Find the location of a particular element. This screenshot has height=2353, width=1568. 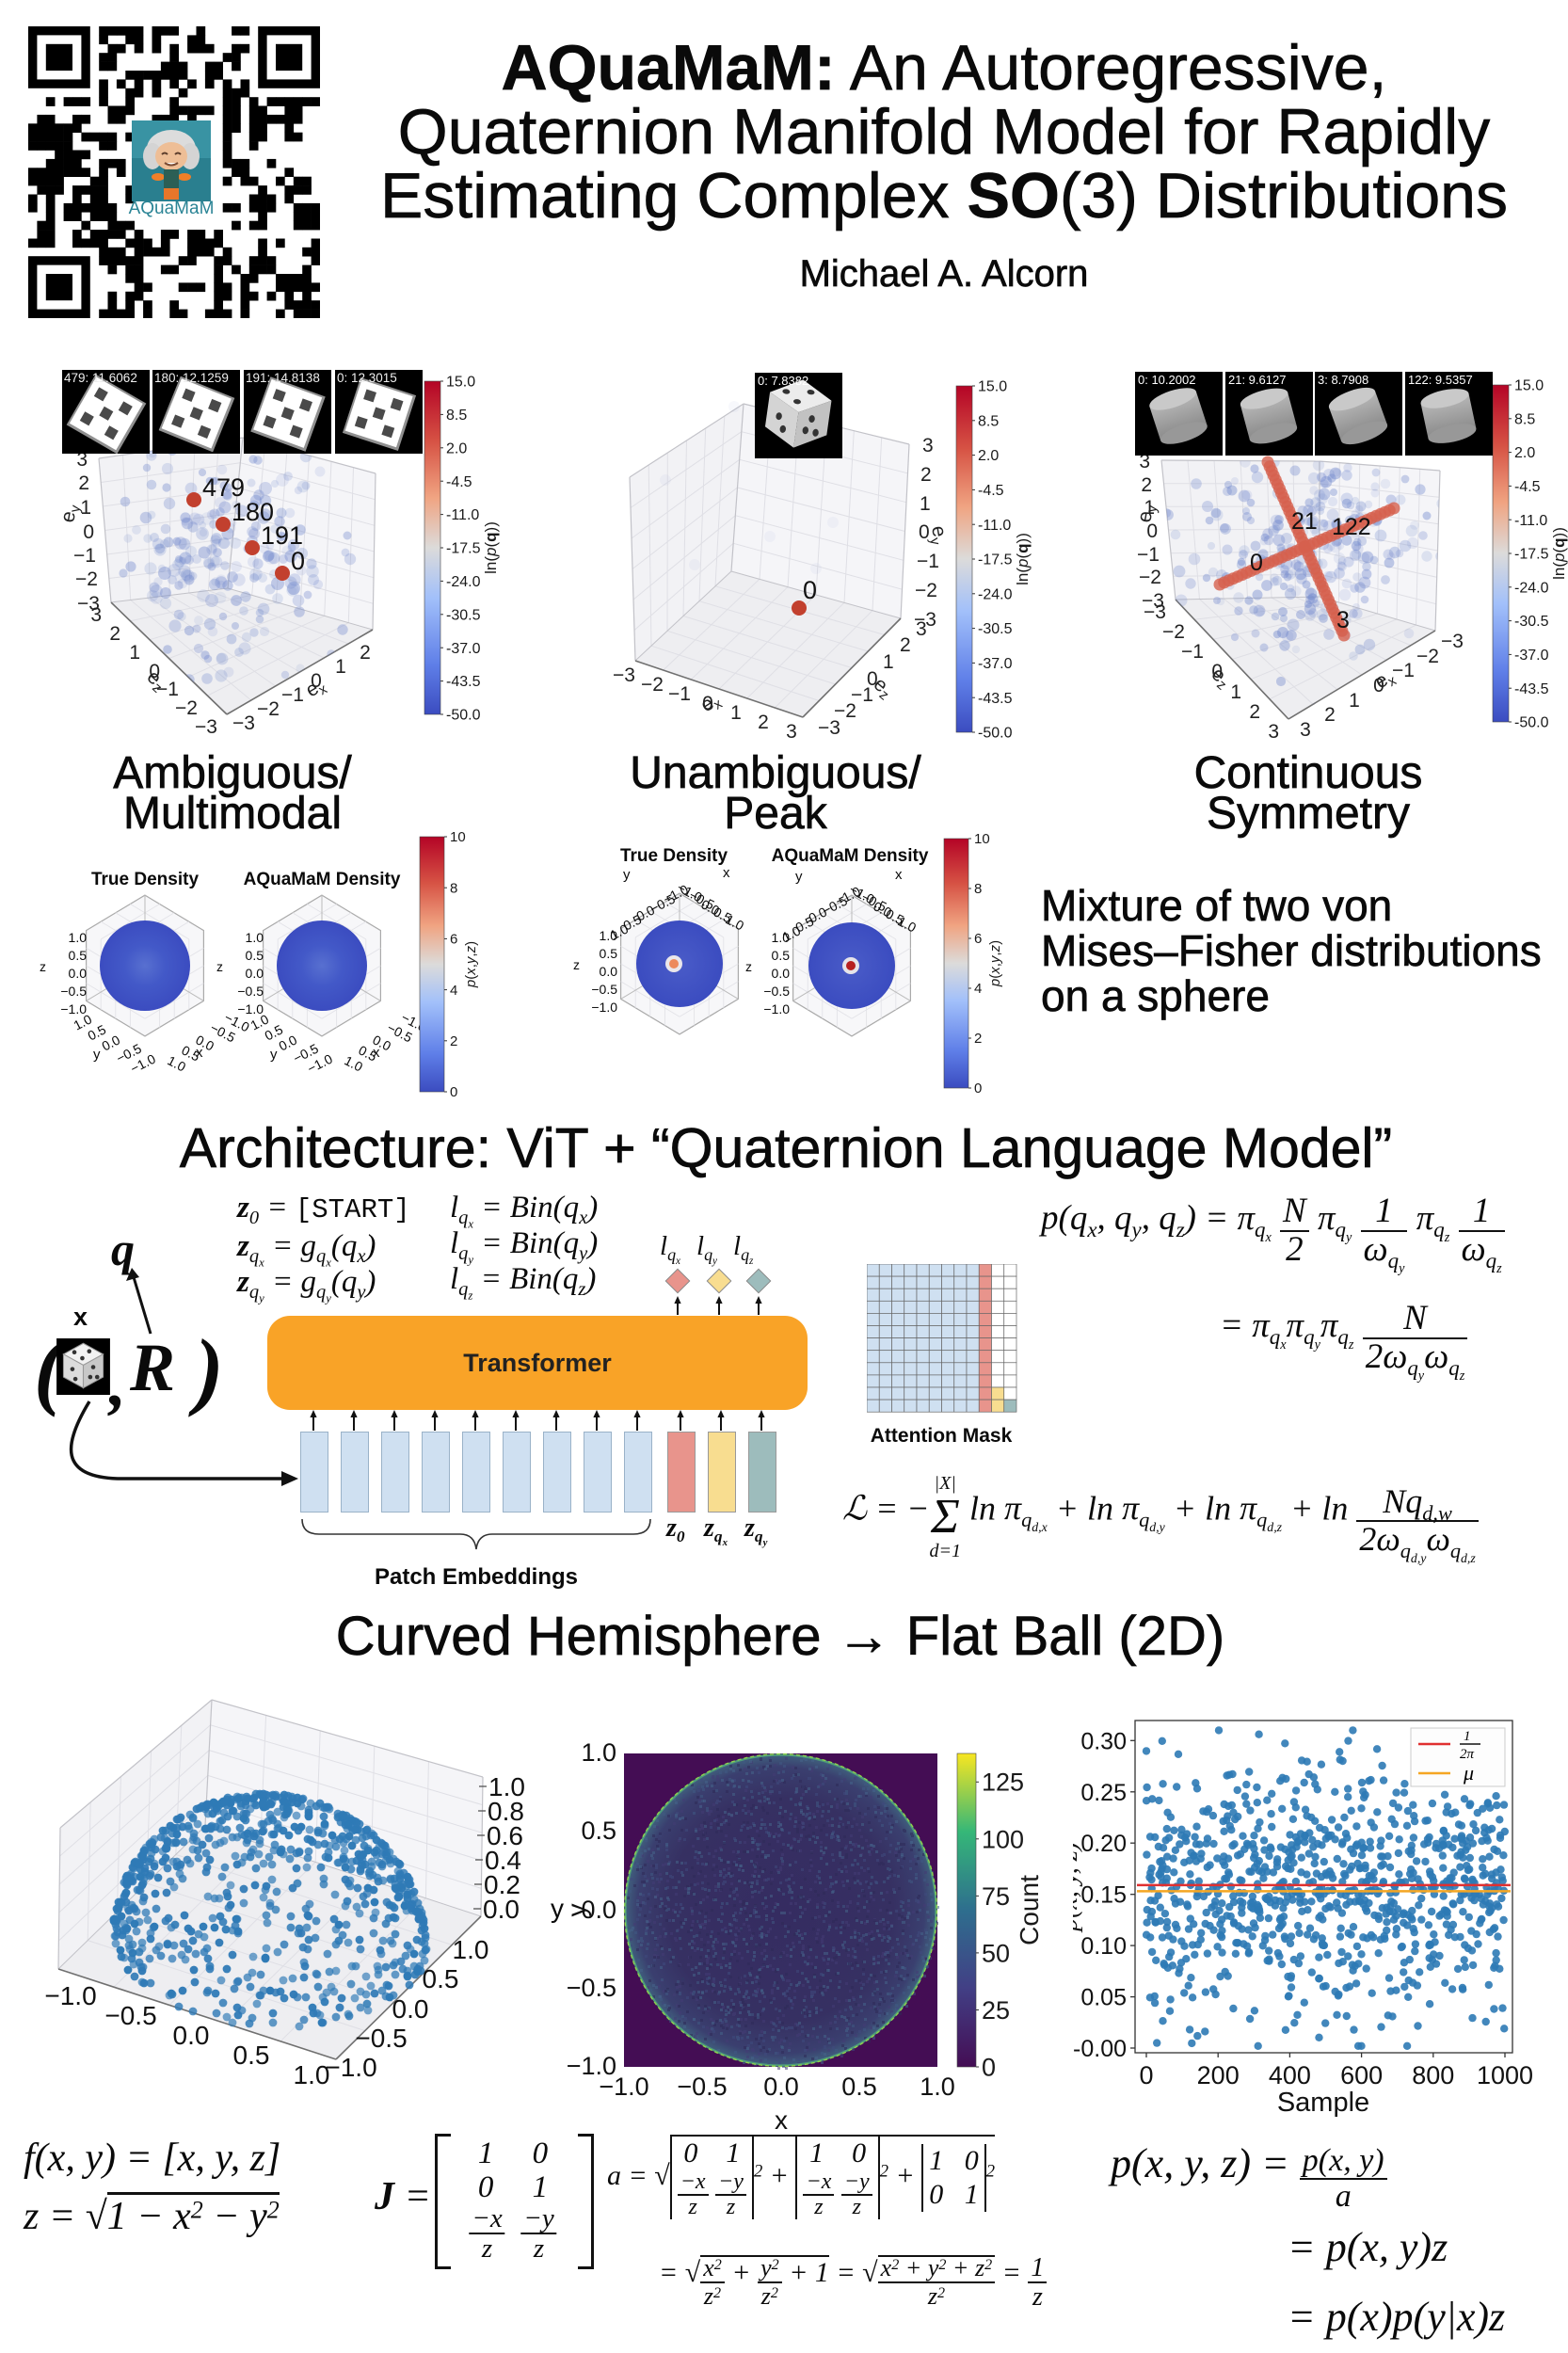

svg-text: 0.25 is located at coordinates (1103, 1793).